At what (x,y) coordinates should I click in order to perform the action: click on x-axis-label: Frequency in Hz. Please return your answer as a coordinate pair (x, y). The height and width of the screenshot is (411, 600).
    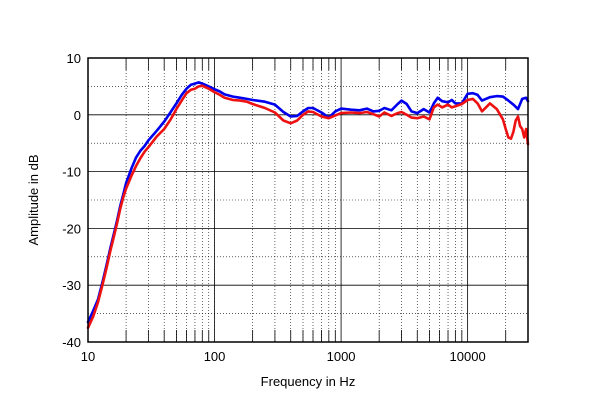
    Looking at the image, I should click on (308, 381).